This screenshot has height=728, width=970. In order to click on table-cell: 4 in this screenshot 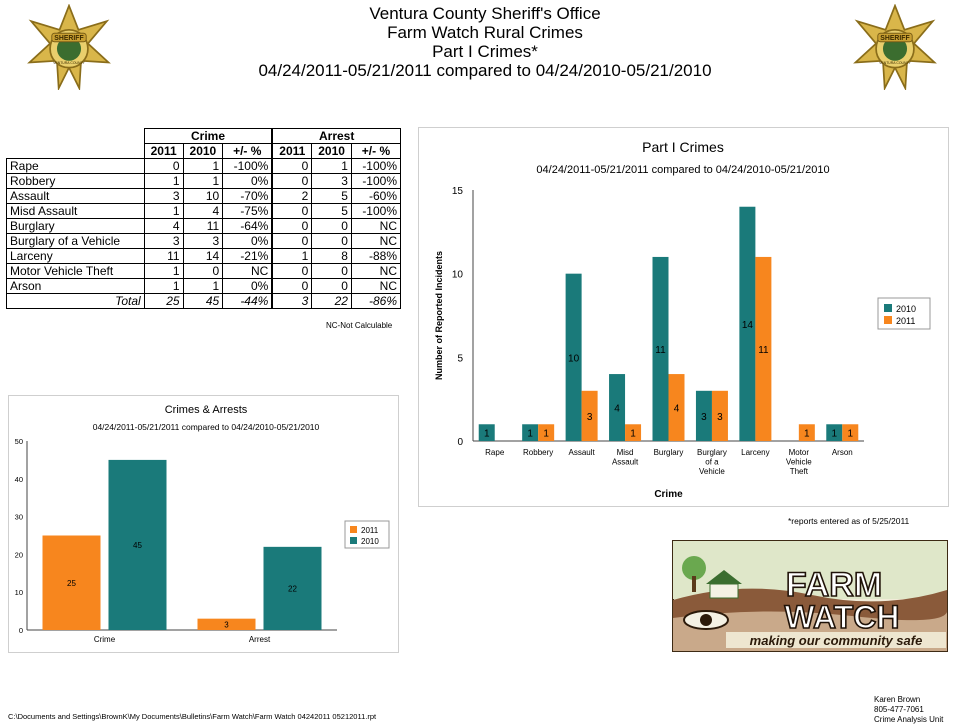, I will do `click(203, 211)`.